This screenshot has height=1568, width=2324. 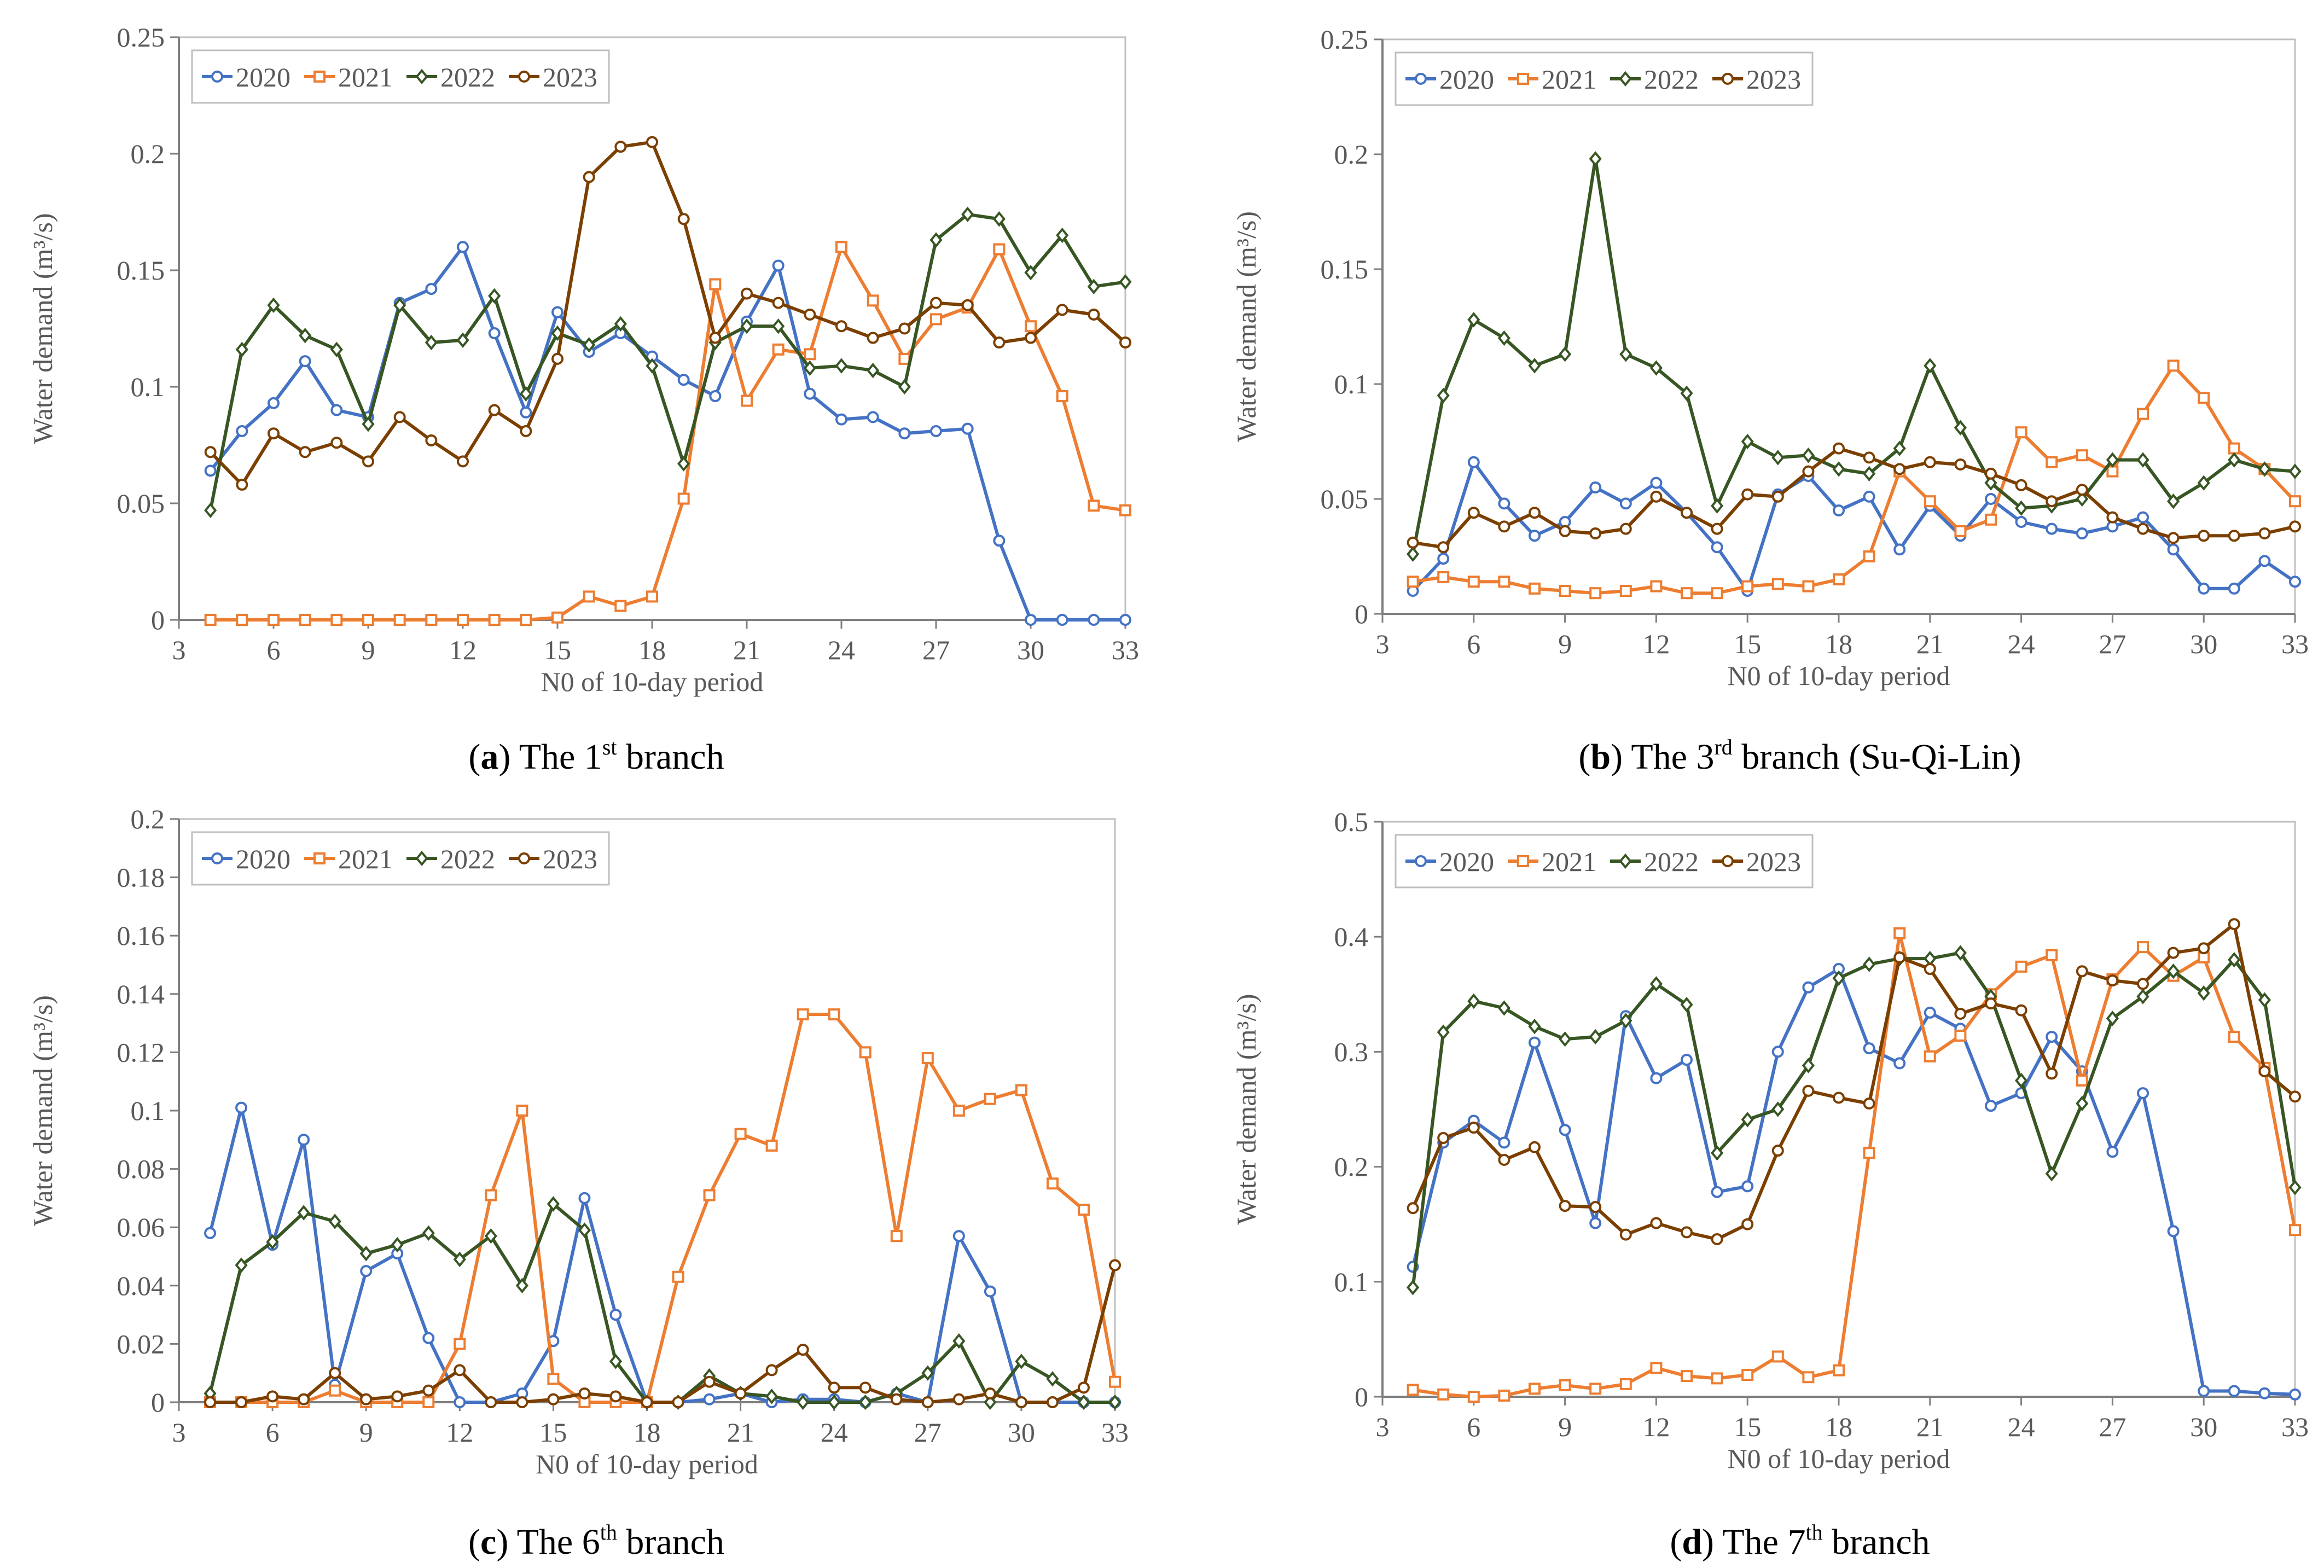 I want to click on legend: 2020 2021 2022 2023, so click(x=400, y=858).